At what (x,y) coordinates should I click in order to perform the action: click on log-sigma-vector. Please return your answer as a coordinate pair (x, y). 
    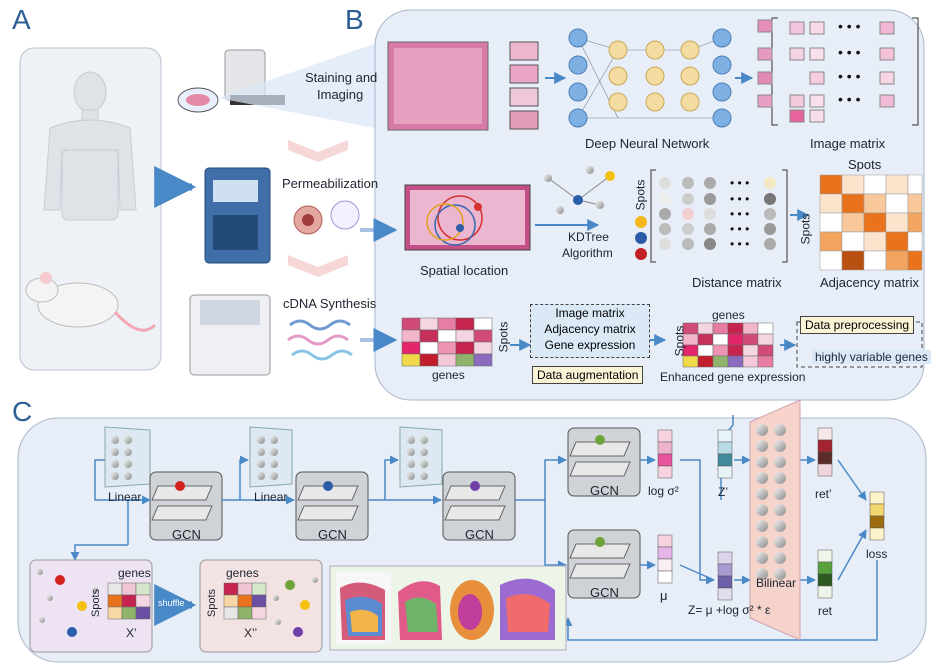
    Looking at the image, I should click on (665, 454).